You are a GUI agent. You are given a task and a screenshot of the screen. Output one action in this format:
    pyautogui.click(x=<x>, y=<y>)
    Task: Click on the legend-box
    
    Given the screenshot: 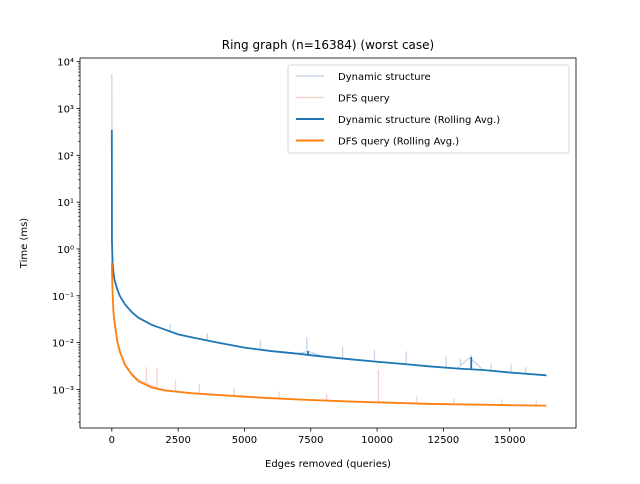 What is the action you would take?
    pyautogui.click(x=428, y=109)
    